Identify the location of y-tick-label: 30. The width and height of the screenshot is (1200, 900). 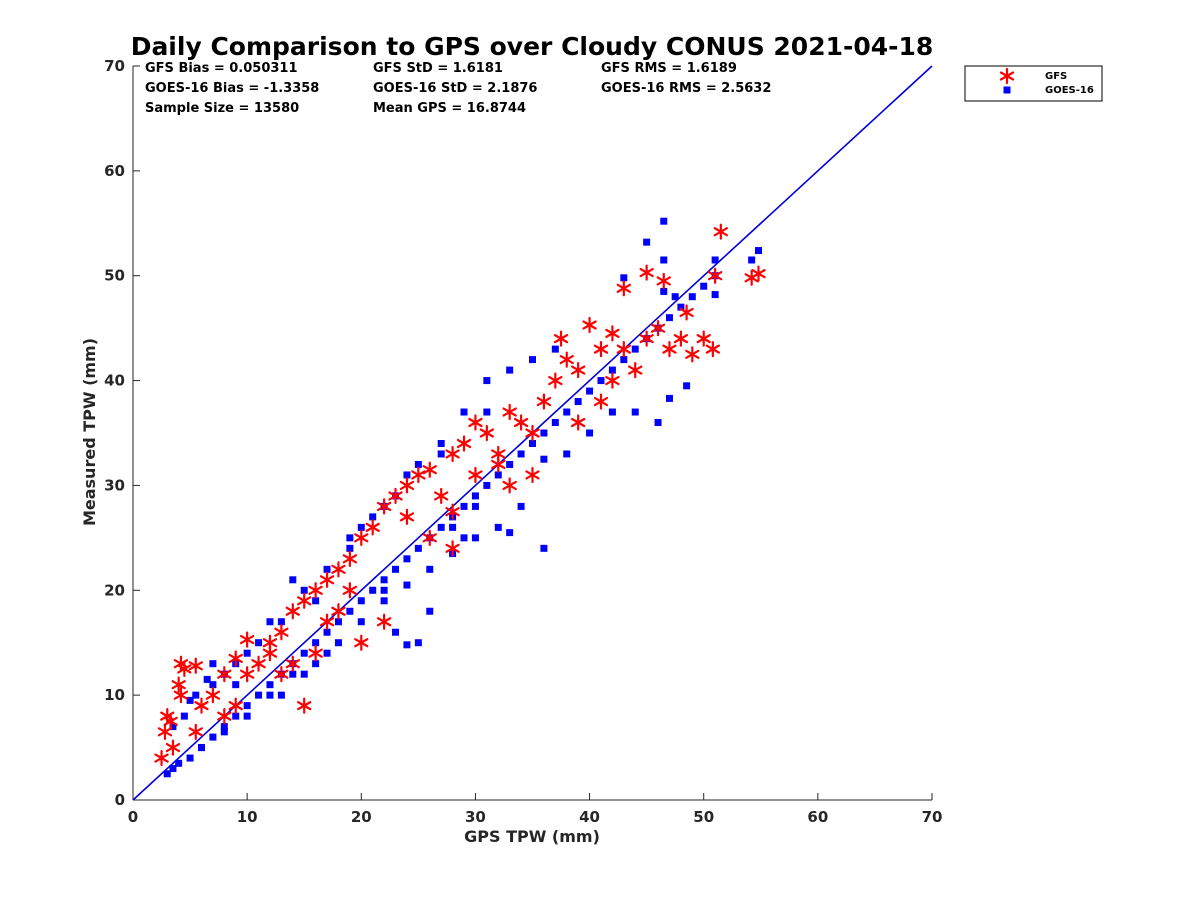
(114, 485).